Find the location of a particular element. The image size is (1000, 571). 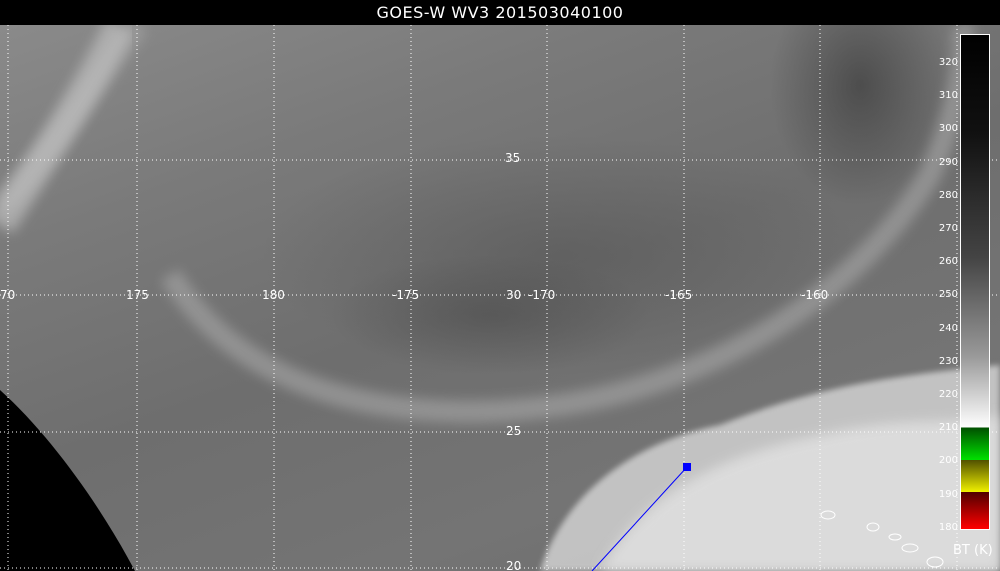

colorbar-tick: 280 is located at coordinates (948, 195).